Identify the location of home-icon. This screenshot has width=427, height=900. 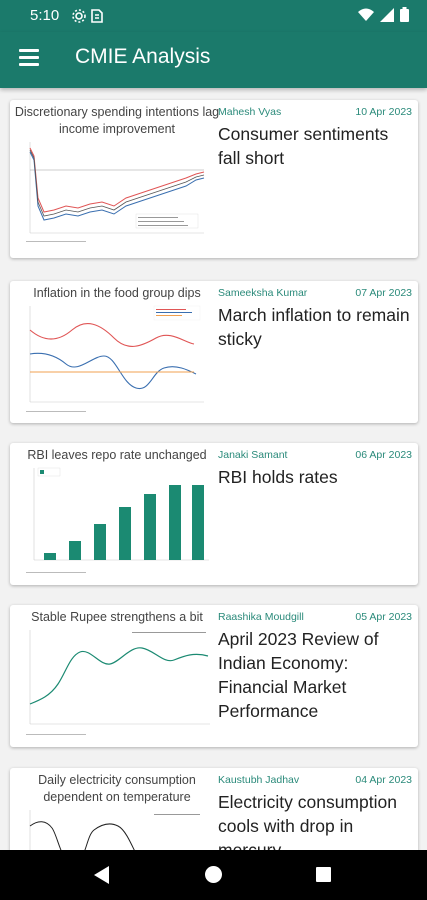
(213, 874).